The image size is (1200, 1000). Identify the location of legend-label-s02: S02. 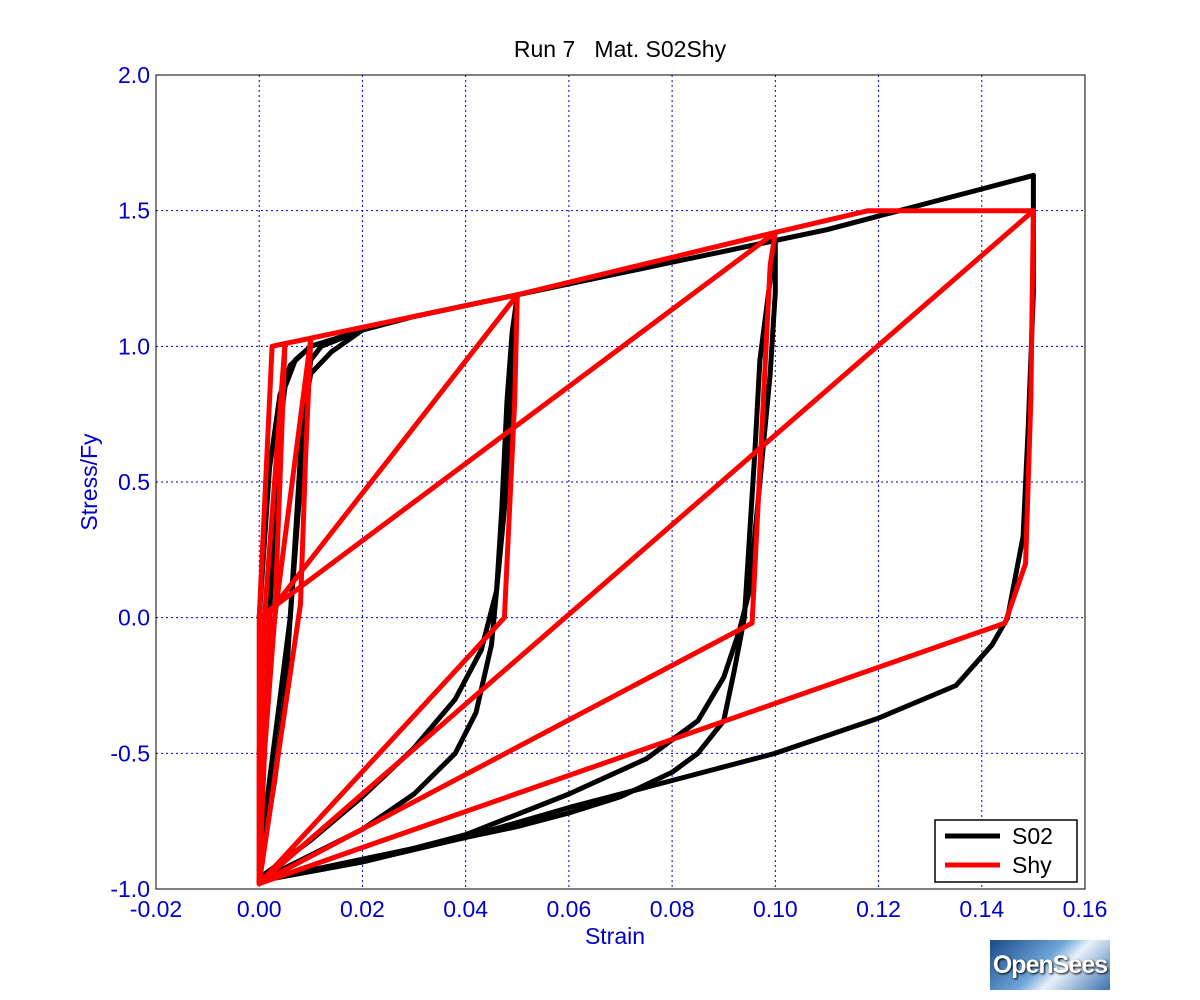
(1032, 836).